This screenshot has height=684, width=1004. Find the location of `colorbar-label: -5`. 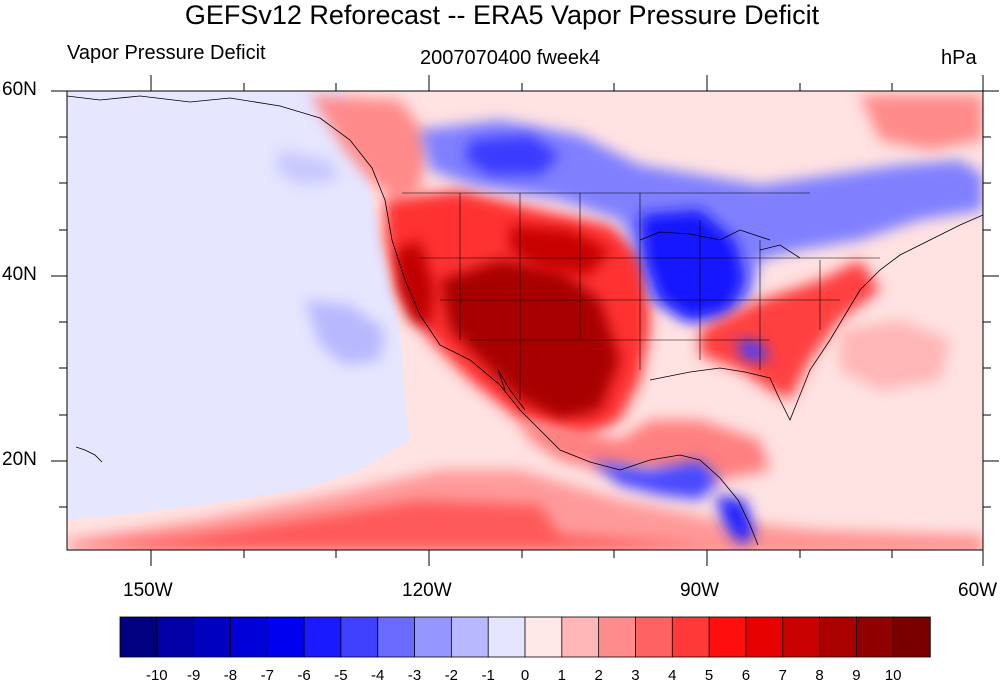

colorbar-label: -5 is located at coordinates (340, 675).